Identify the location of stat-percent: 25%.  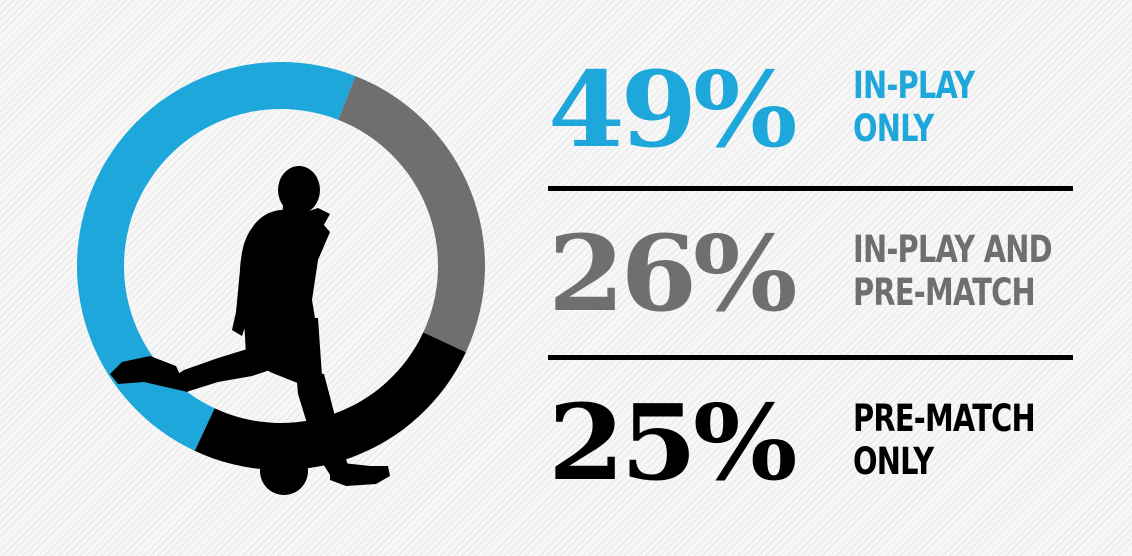
(673, 442).